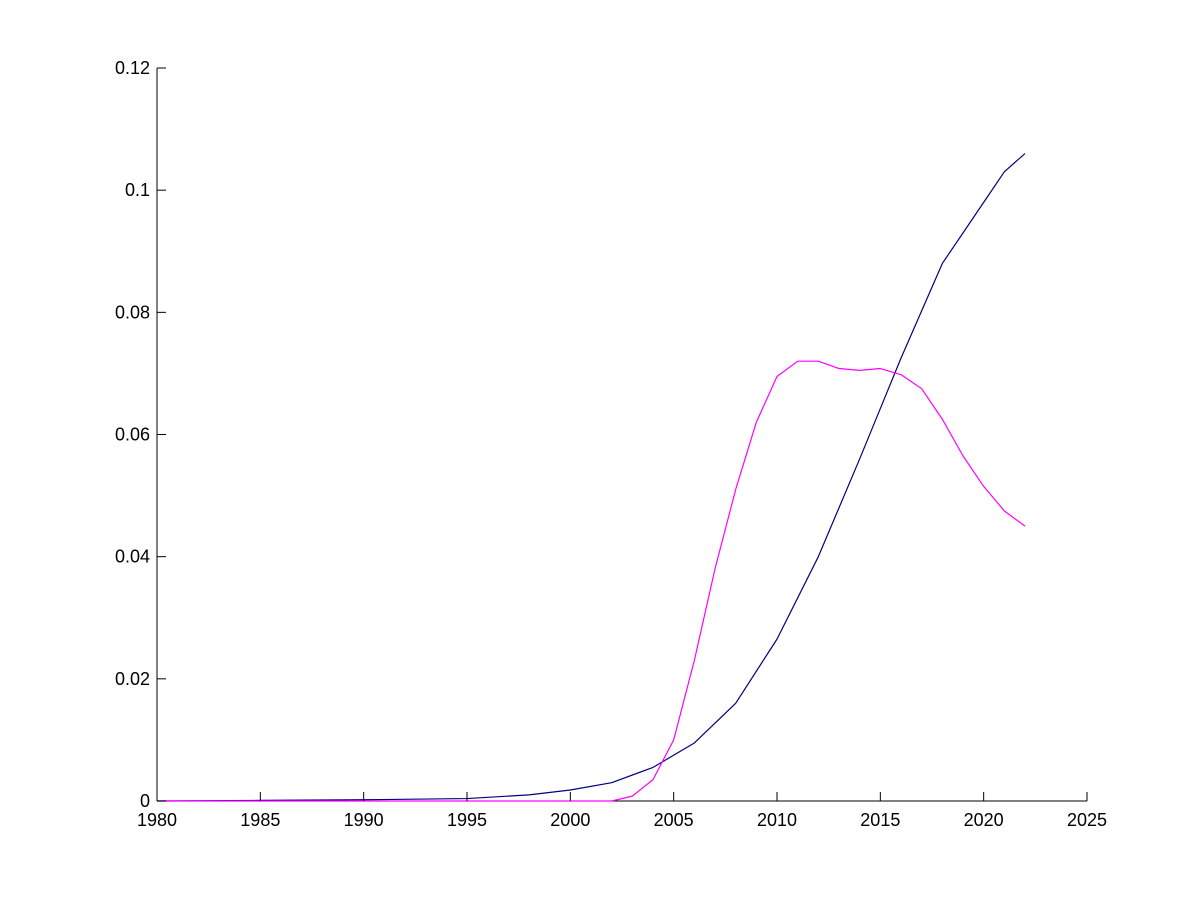  I want to click on y-tick-label: 0.04, so click(132, 557).